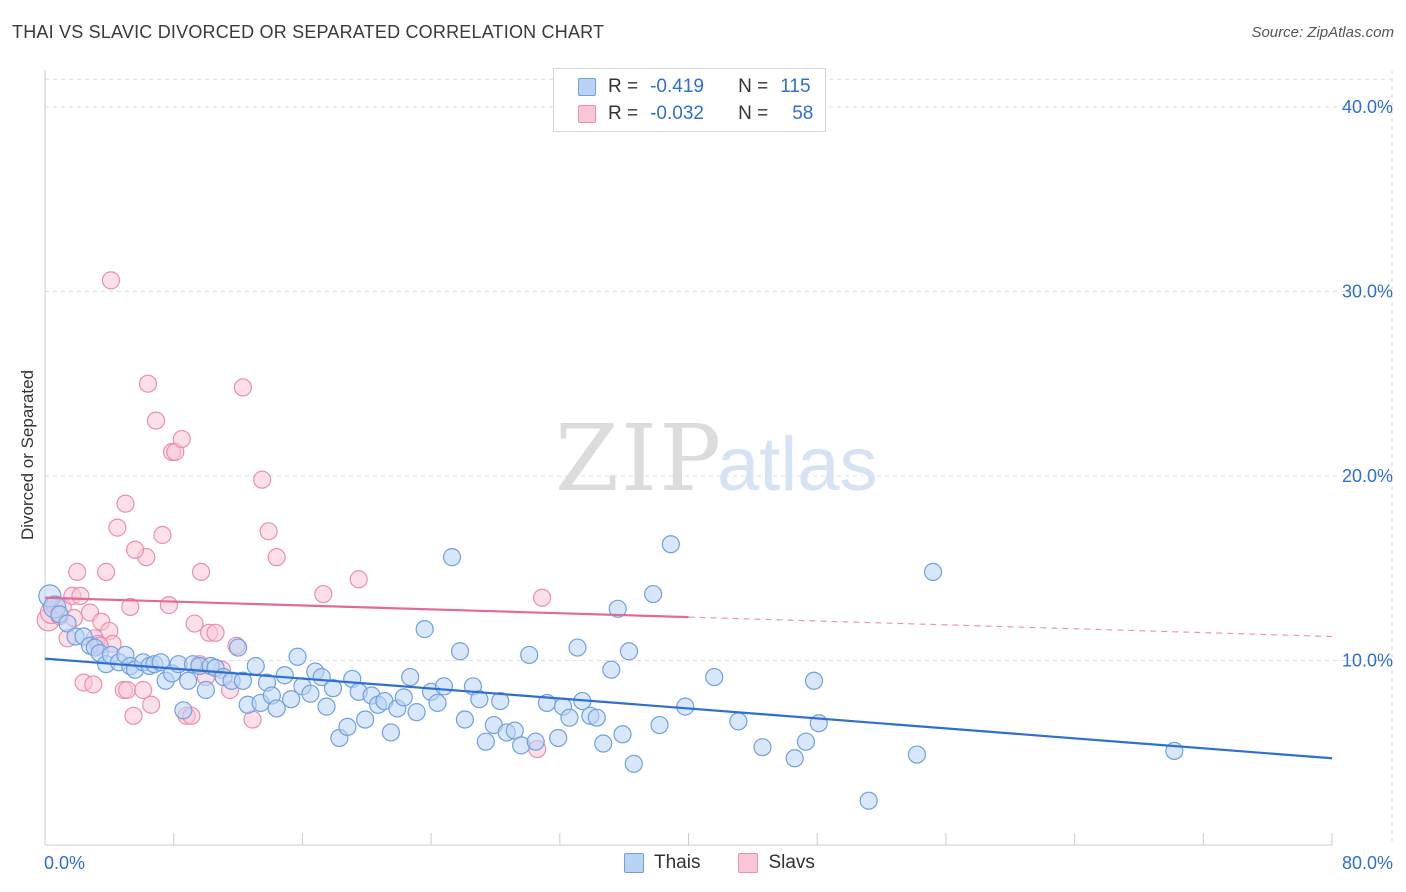 This screenshot has height=892, width=1406. Describe the element at coordinates (803, 113) in the screenshot. I see `legend-n-value: 58` at that location.